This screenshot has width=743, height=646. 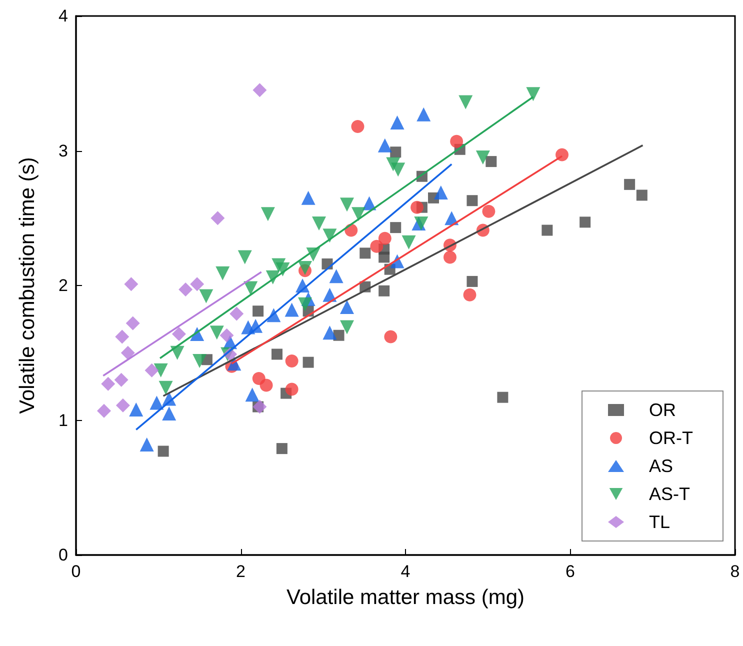 I want to click on x-tick-label: 2, so click(x=241, y=571).